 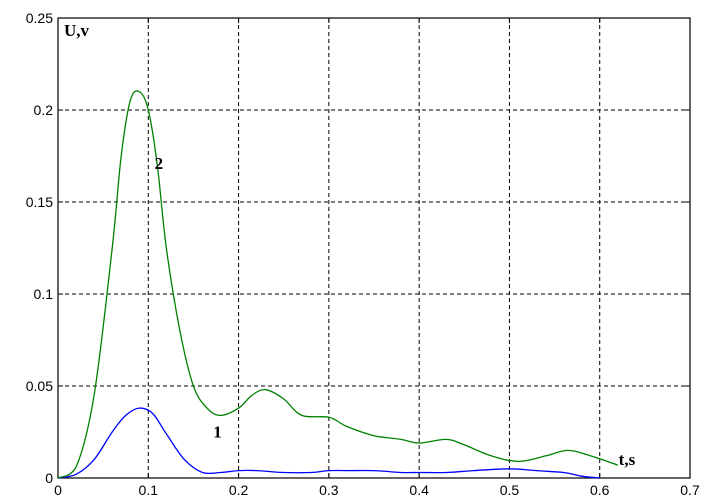 What do you see at coordinates (627, 459) in the screenshot?
I see `x-axis-label: t,s` at bounding box center [627, 459].